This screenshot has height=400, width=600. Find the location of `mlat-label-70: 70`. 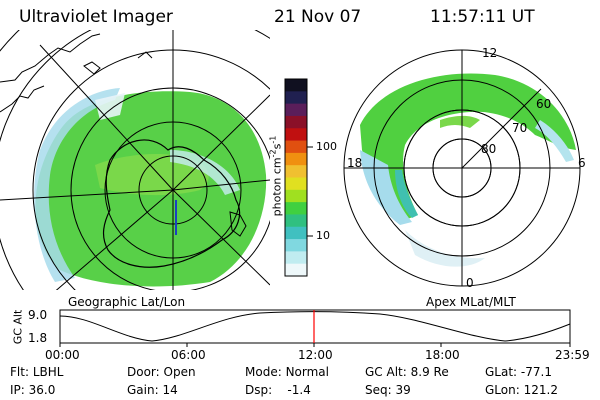

mlat-label-70: 70 is located at coordinates (520, 128).